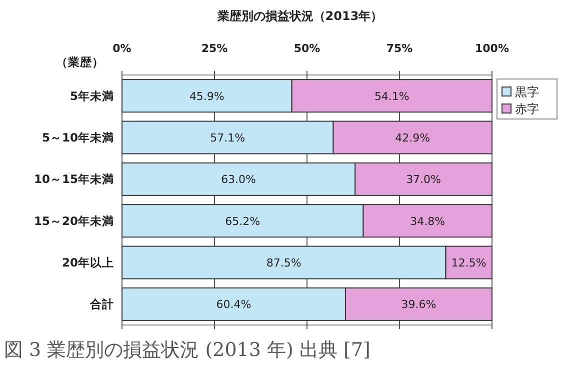 This screenshot has height=367, width=581. What do you see at coordinates (527, 109) in the screenshot?
I see `legend-label: 赤字` at bounding box center [527, 109].